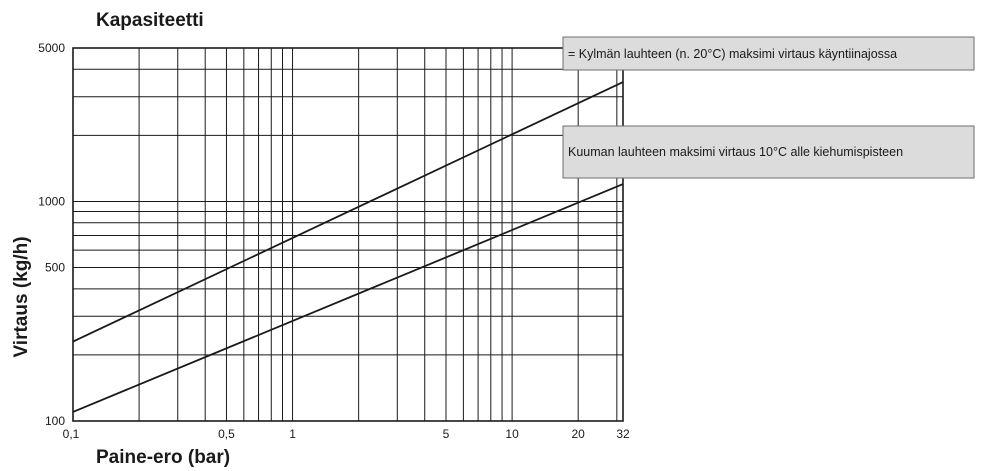 Image resolution: width=985 pixels, height=471 pixels. Describe the element at coordinates (55, 421) in the screenshot. I see `y-tick-label: 100` at that location.